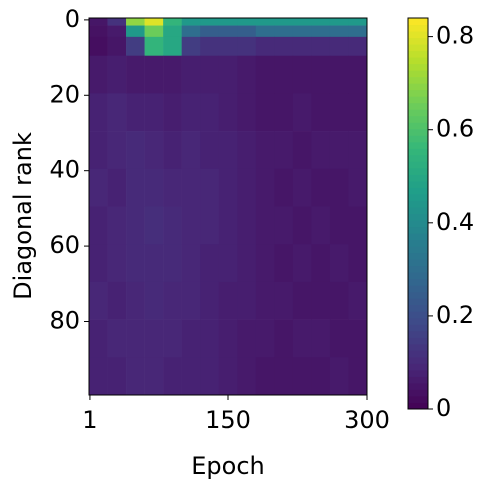 The width and height of the screenshot is (490, 491). What do you see at coordinates (64, 170) in the screenshot?
I see `y-tick-label: 40` at bounding box center [64, 170].